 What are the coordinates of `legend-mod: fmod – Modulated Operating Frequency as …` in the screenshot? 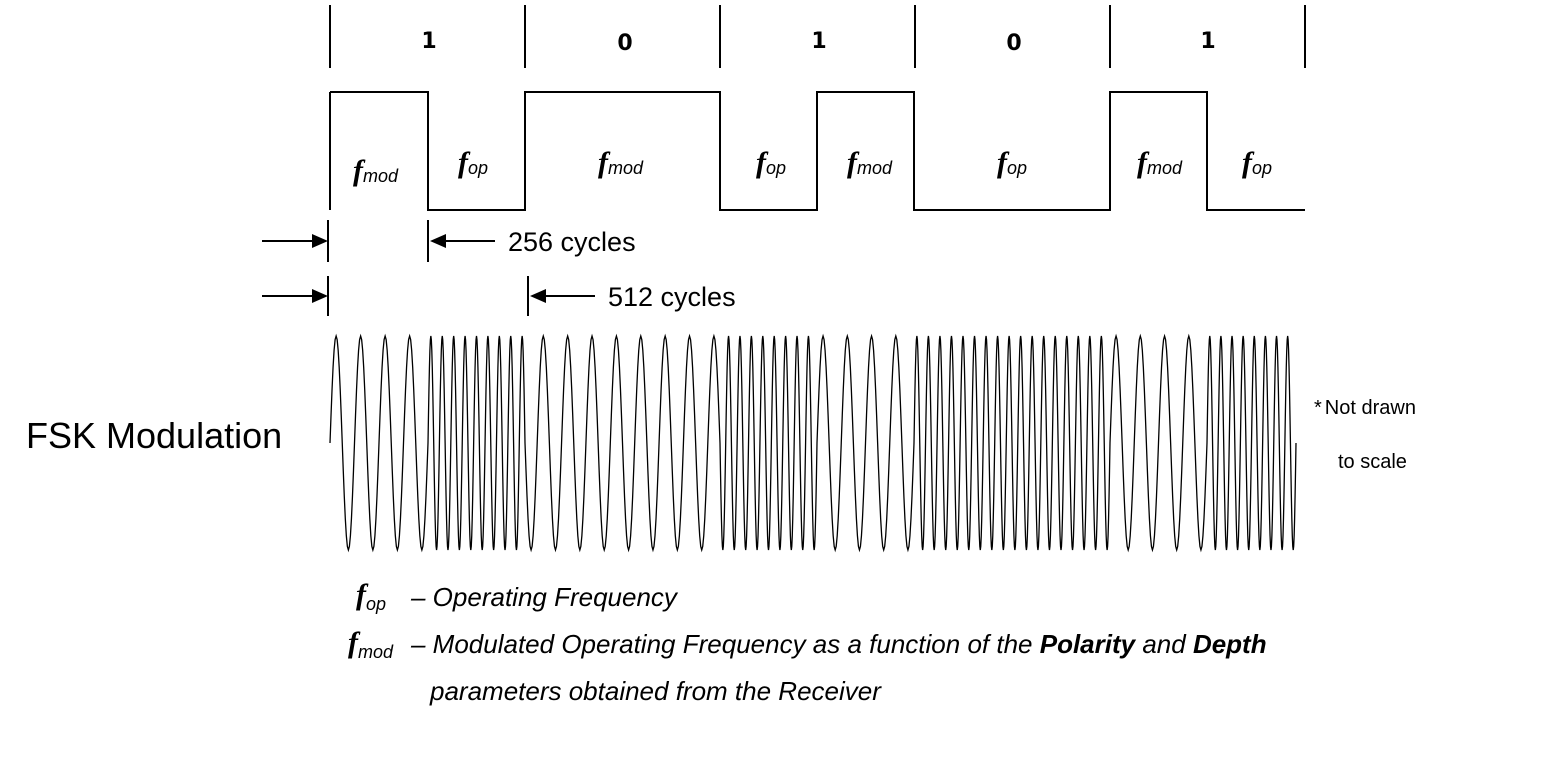 It's located at (807, 666).